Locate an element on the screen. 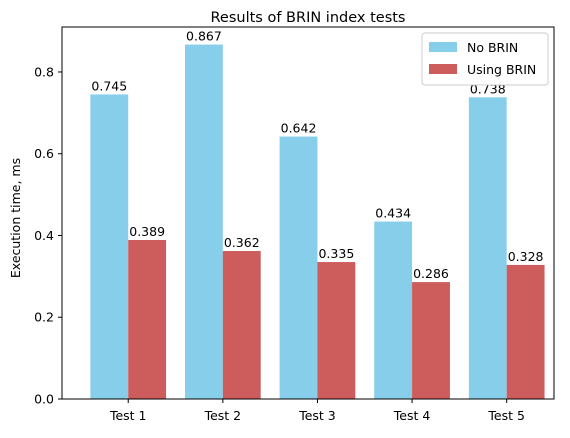  bar-value-label: 0.335 is located at coordinates (336, 253).